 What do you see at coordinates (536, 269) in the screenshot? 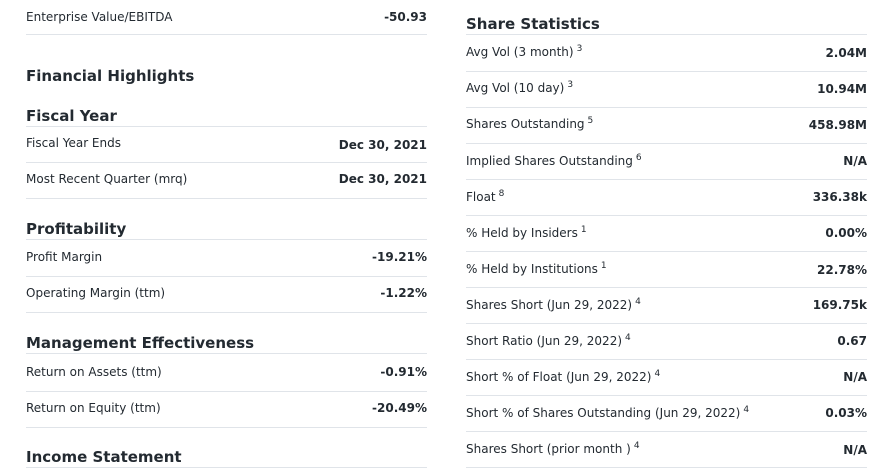
I see `row-label: % Held by Institutions 1` at bounding box center [536, 269].